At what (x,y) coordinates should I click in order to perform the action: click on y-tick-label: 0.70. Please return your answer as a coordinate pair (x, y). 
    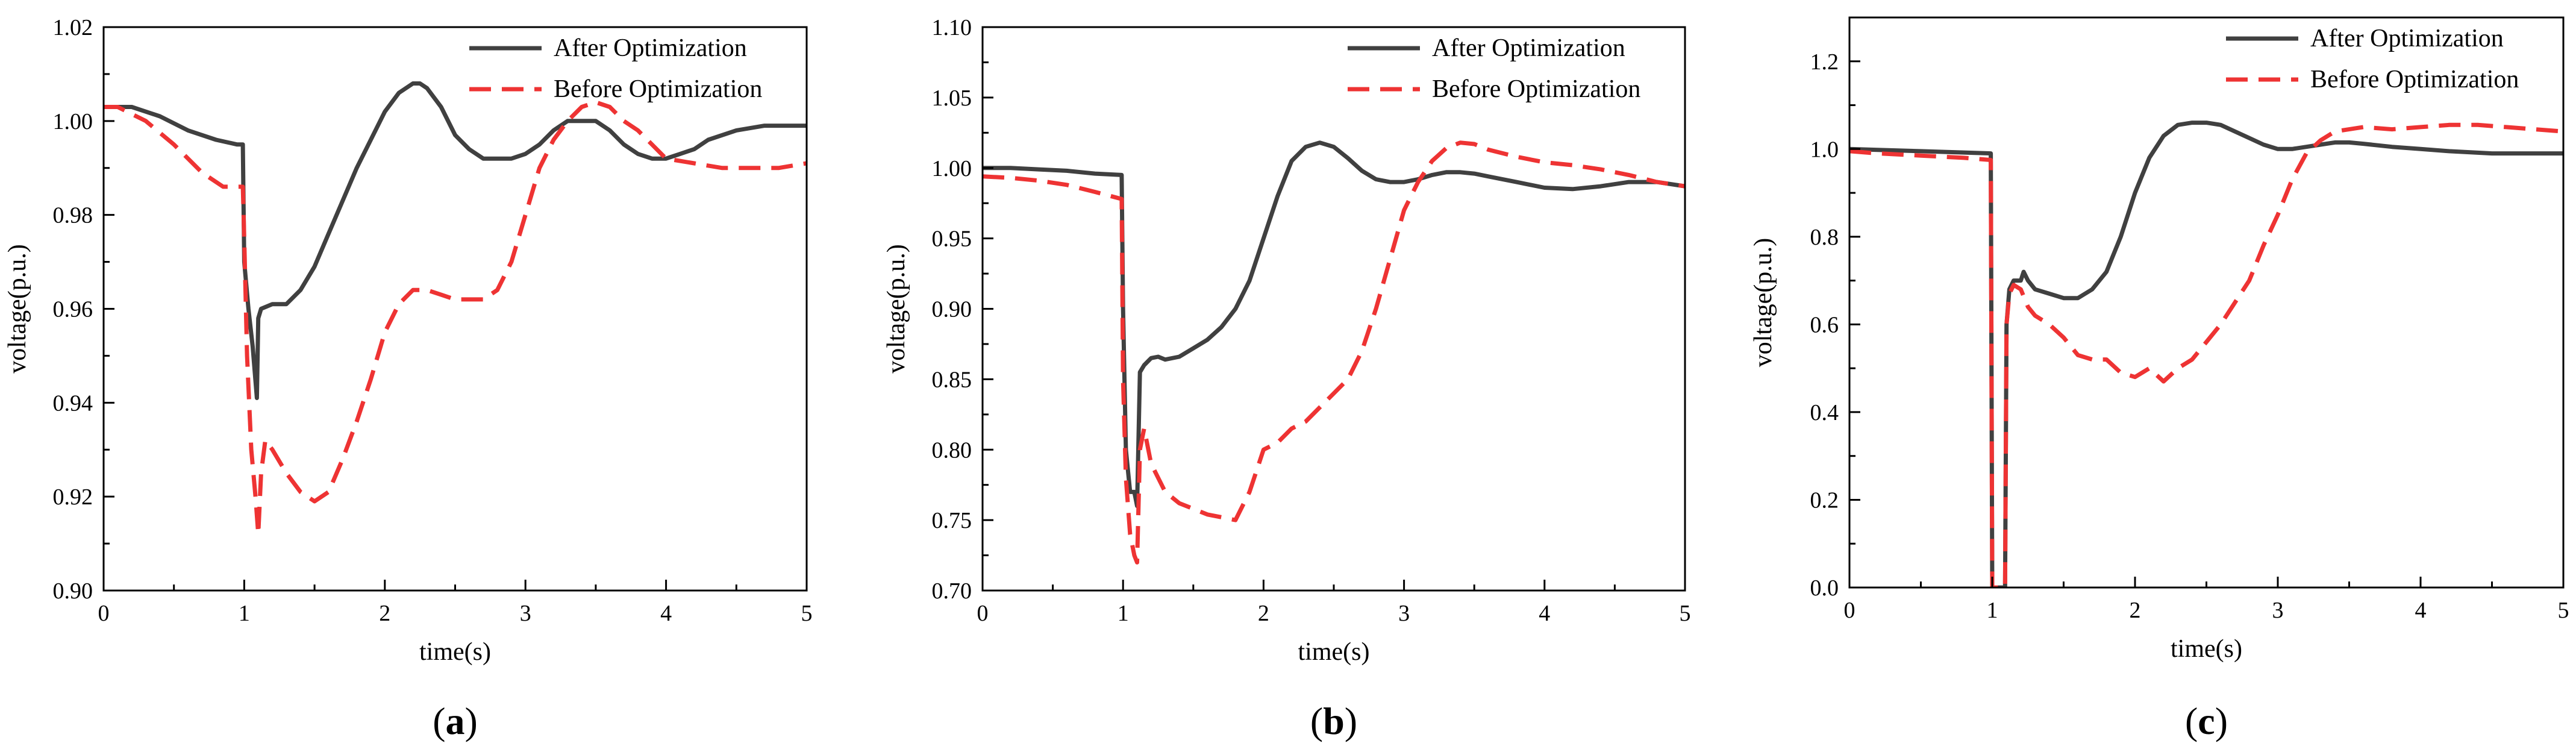
    Looking at the image, I should click on (952, 591).